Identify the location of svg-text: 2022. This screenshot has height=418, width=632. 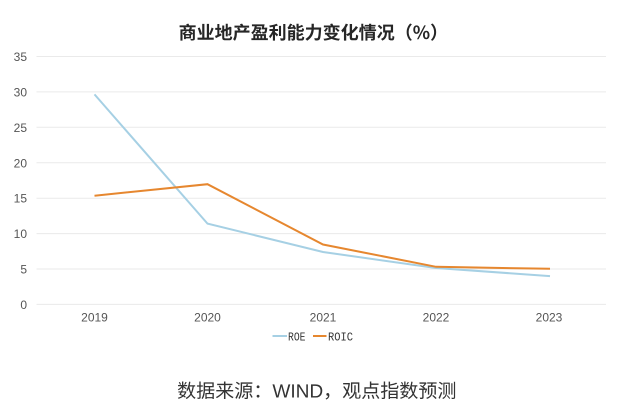
(436, 318).